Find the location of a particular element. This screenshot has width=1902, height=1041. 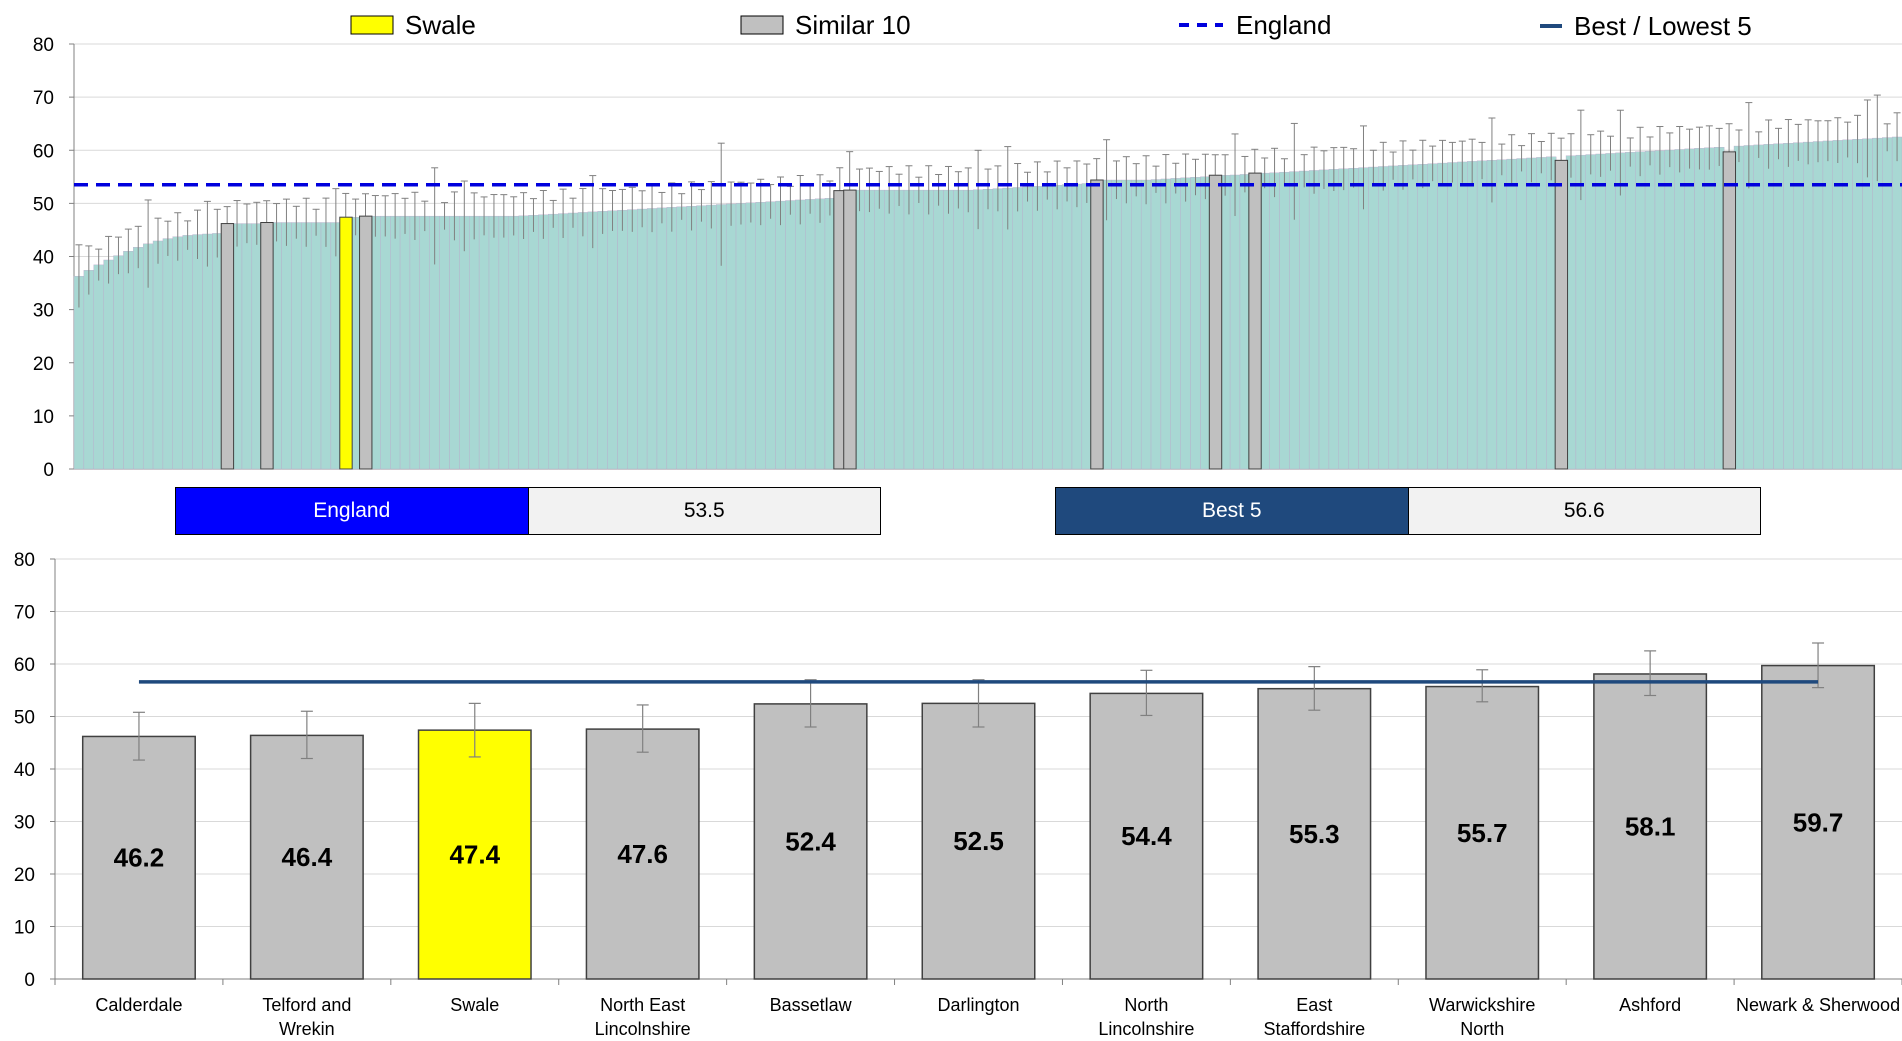

bottom-category-label-line: Wrekin is located at coordinates (307, 1029).